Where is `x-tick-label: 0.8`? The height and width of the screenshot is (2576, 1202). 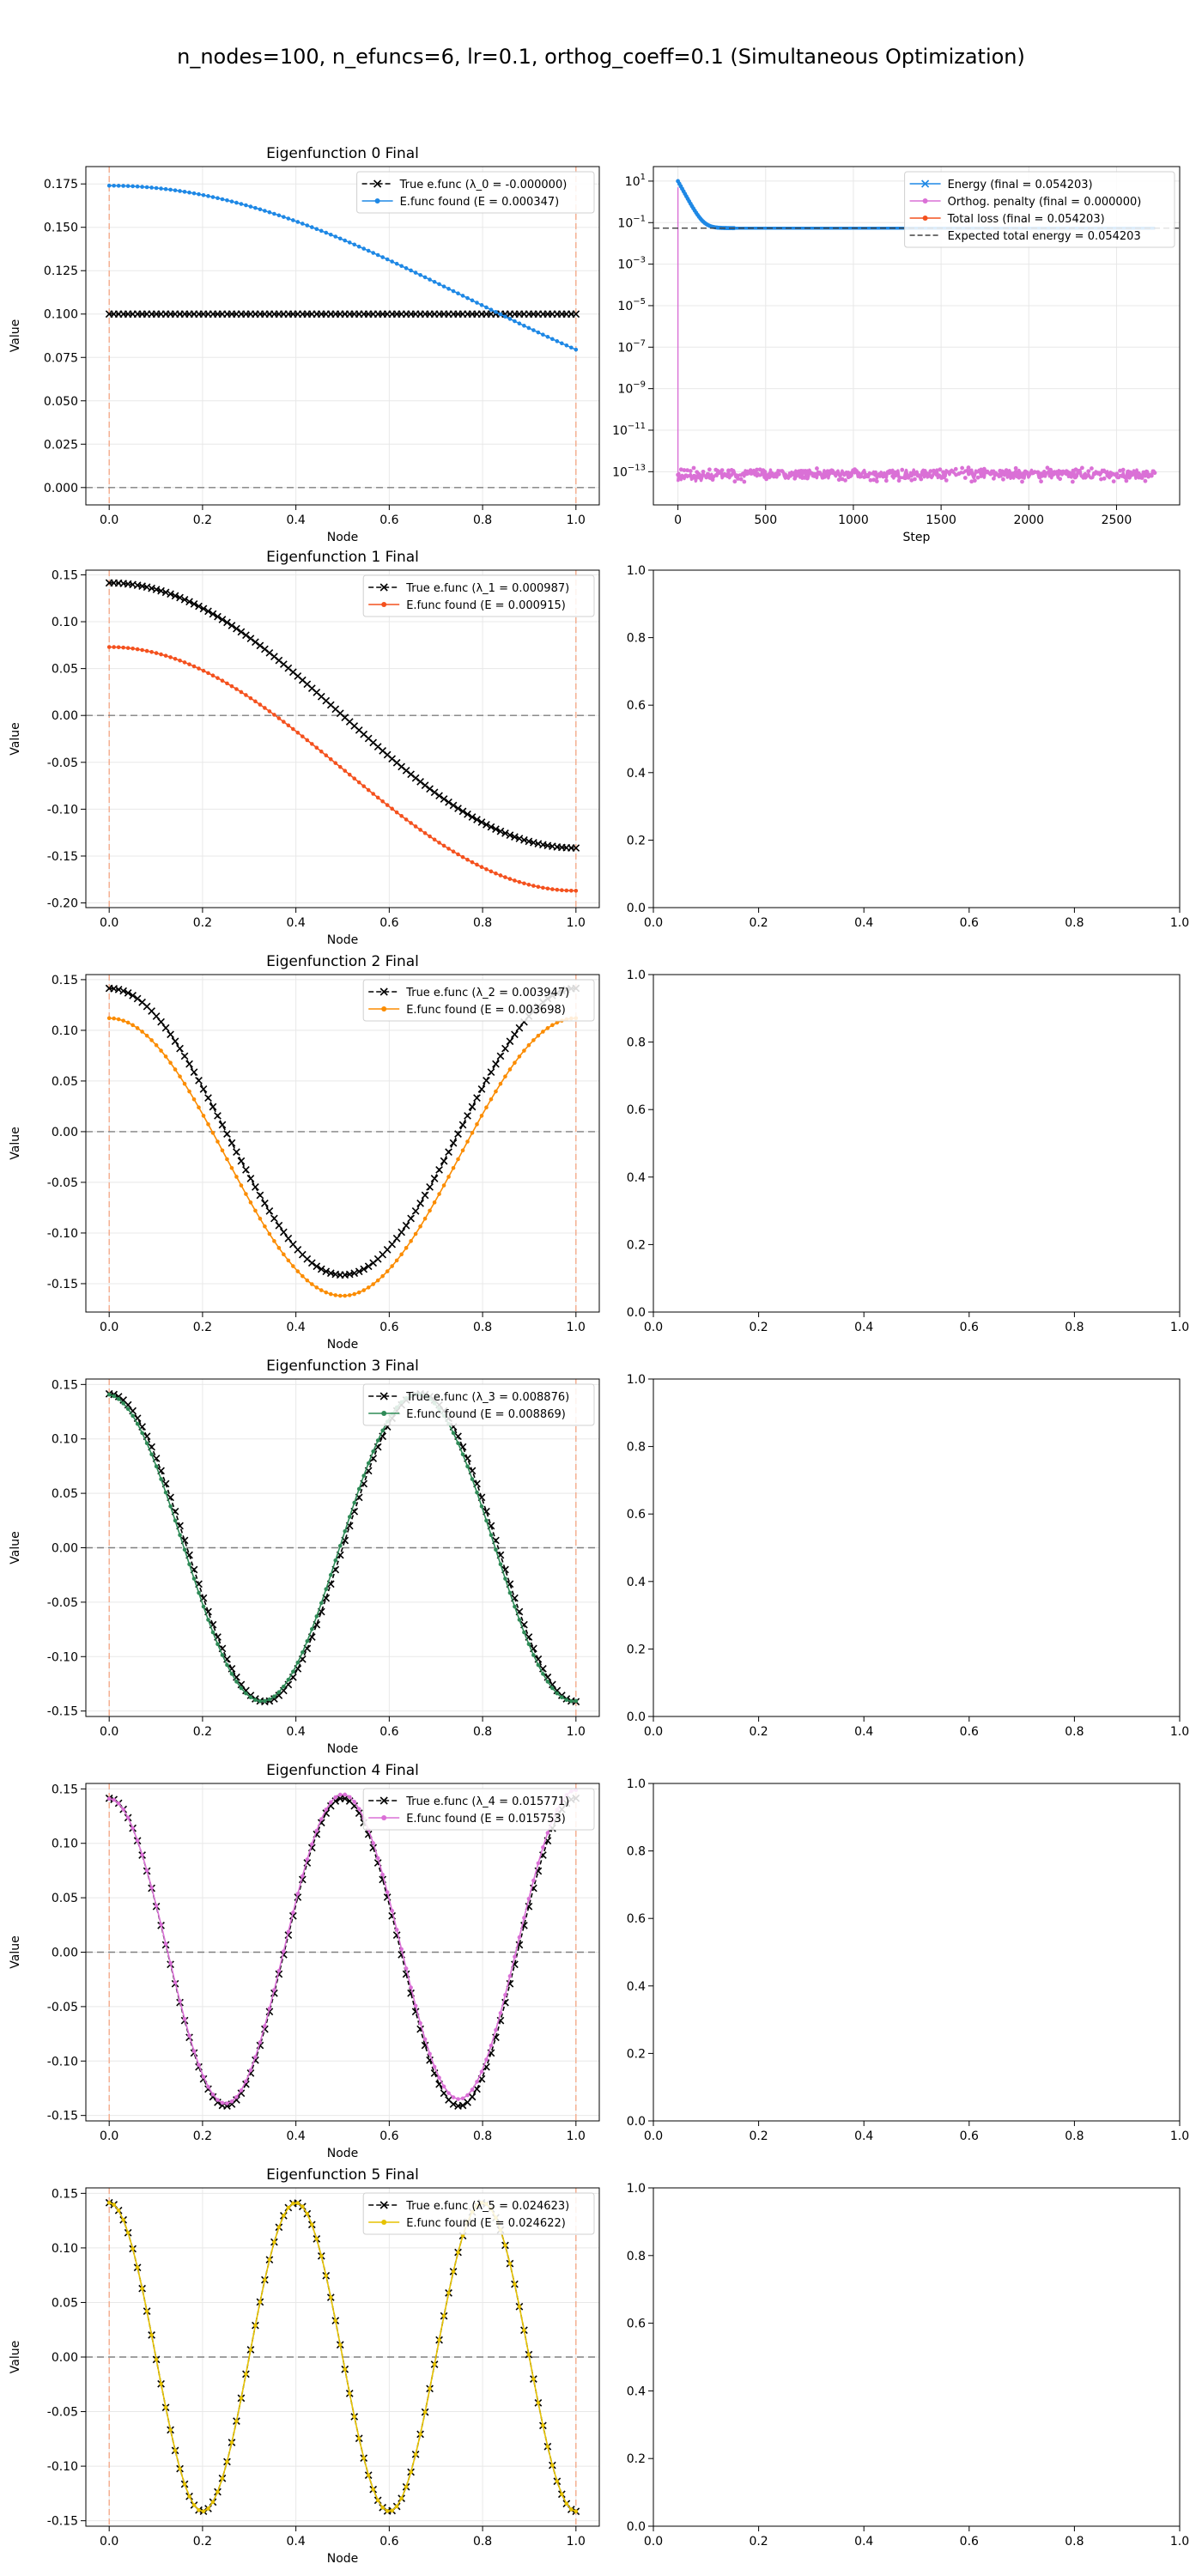
x-tick-label: 0.8 is located at coordinates (1074, 1732).